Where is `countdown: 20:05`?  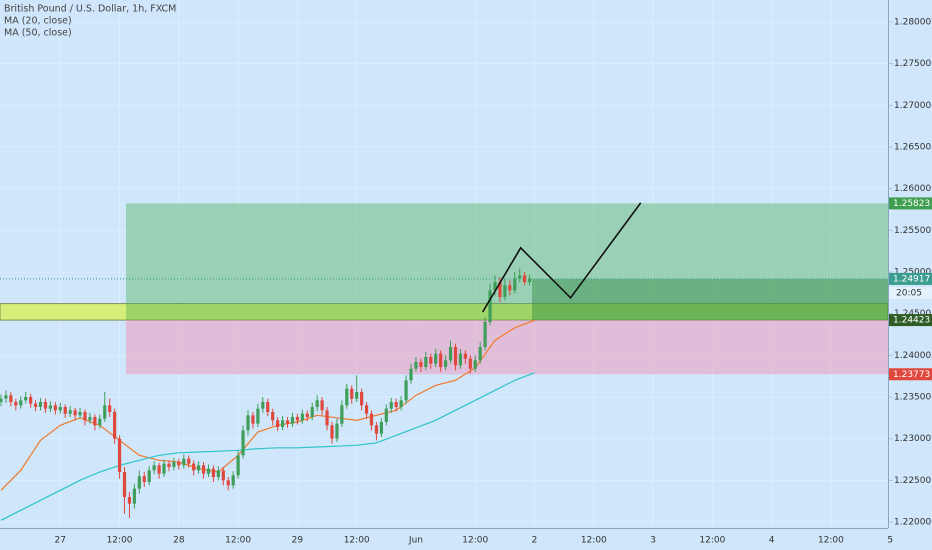 countdown: 20:05 is located at coordinates (909, 293).